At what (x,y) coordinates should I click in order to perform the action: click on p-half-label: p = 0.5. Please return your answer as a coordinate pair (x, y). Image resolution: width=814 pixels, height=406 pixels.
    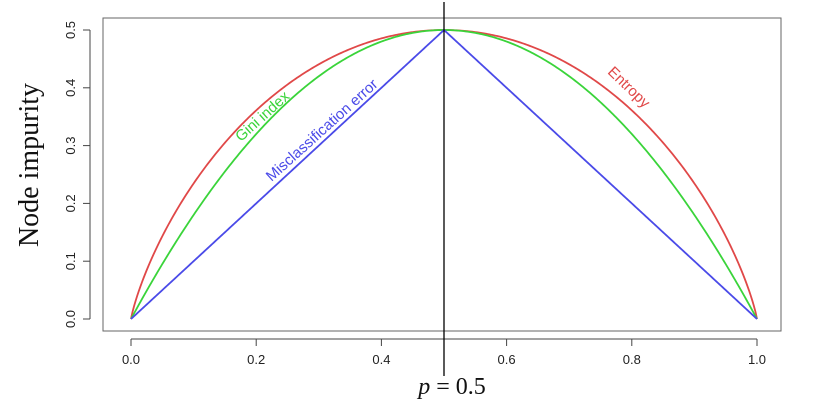
    Looking at the image, I should click on (451, 387).